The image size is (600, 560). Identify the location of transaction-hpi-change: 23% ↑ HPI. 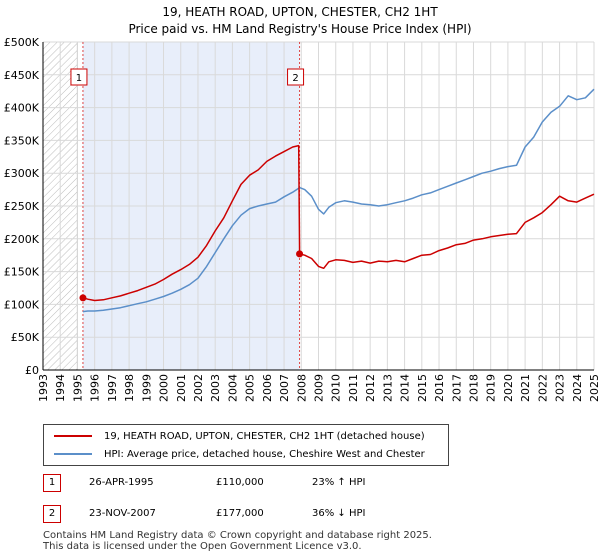
(339, 482).